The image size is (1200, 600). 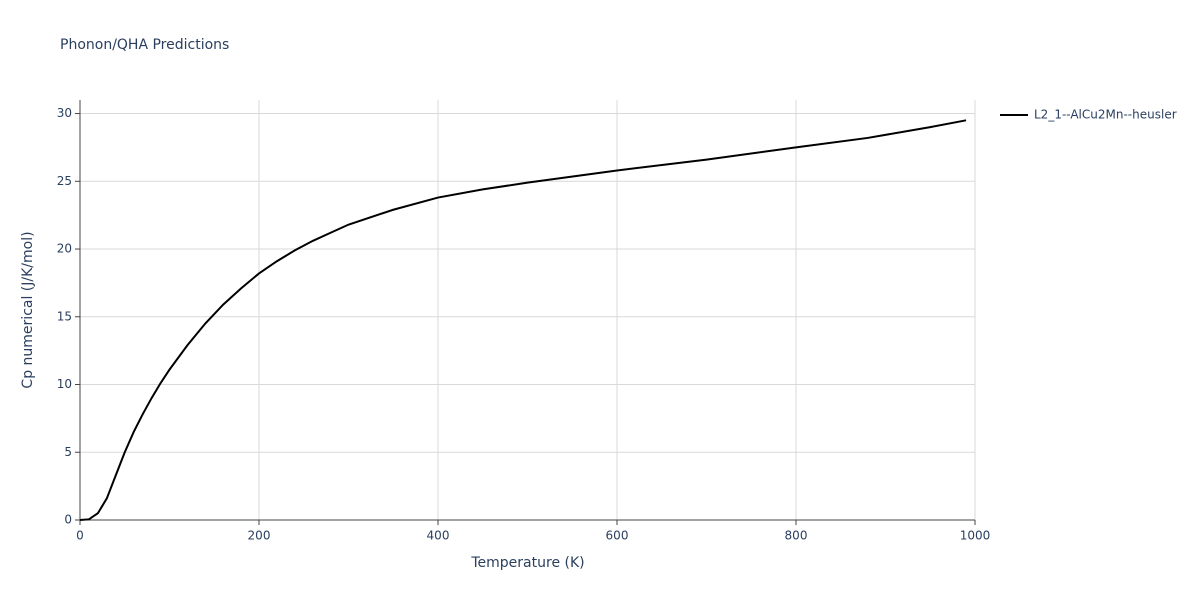 What do you see at coordinates (68, 452) in the screenshot?
I see `y-tick-label: 5` at bounding box center [68, 452].